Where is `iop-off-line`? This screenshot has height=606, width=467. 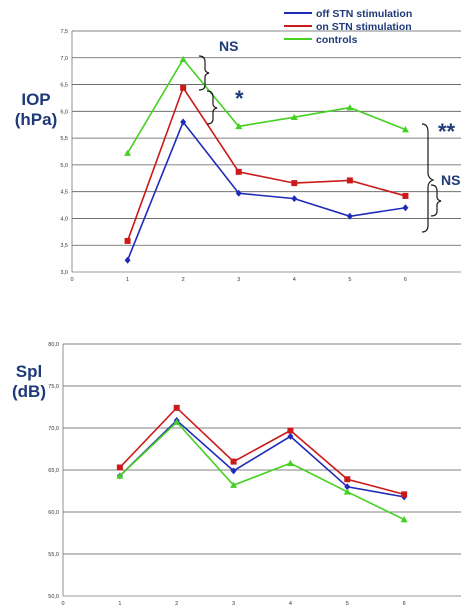 iop-off-line is located at coordinates (266, 190).